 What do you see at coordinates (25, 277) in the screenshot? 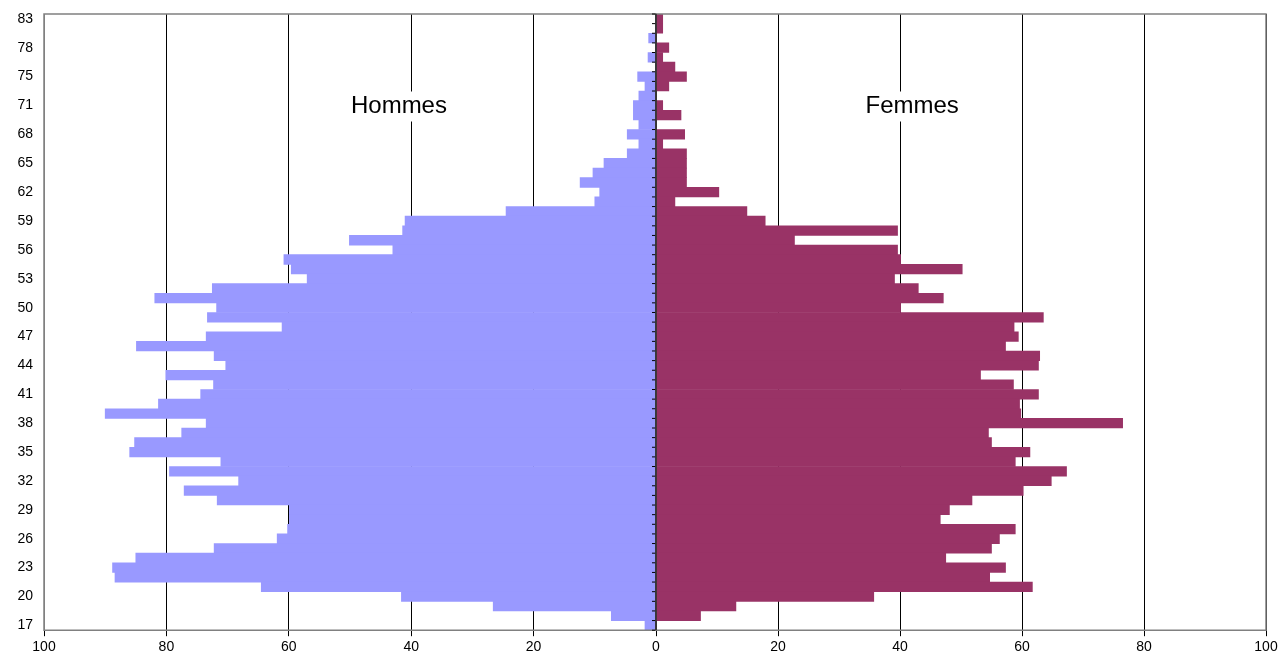
I see `y-tick-label: 53` at bounding box center [25, 277].